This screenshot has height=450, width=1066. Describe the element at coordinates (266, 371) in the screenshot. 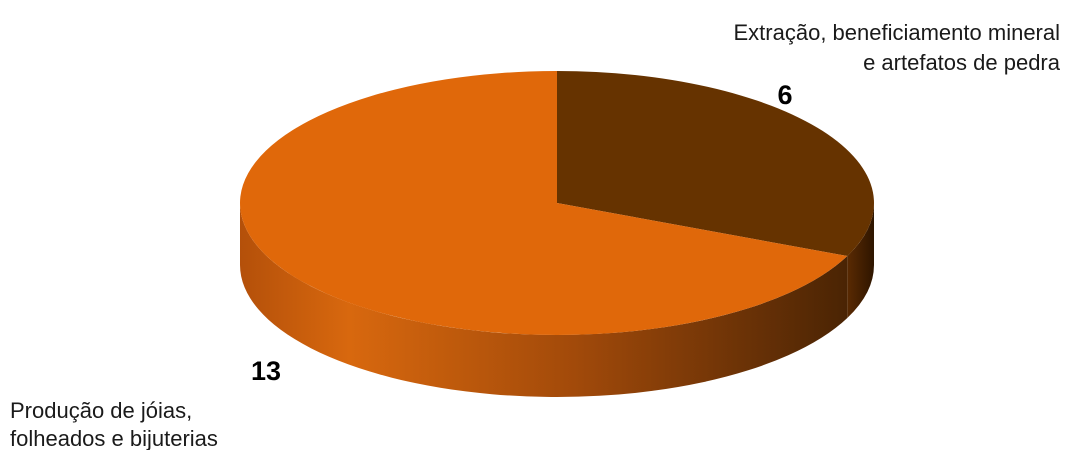

I see `value-label-1: 13` at that location.